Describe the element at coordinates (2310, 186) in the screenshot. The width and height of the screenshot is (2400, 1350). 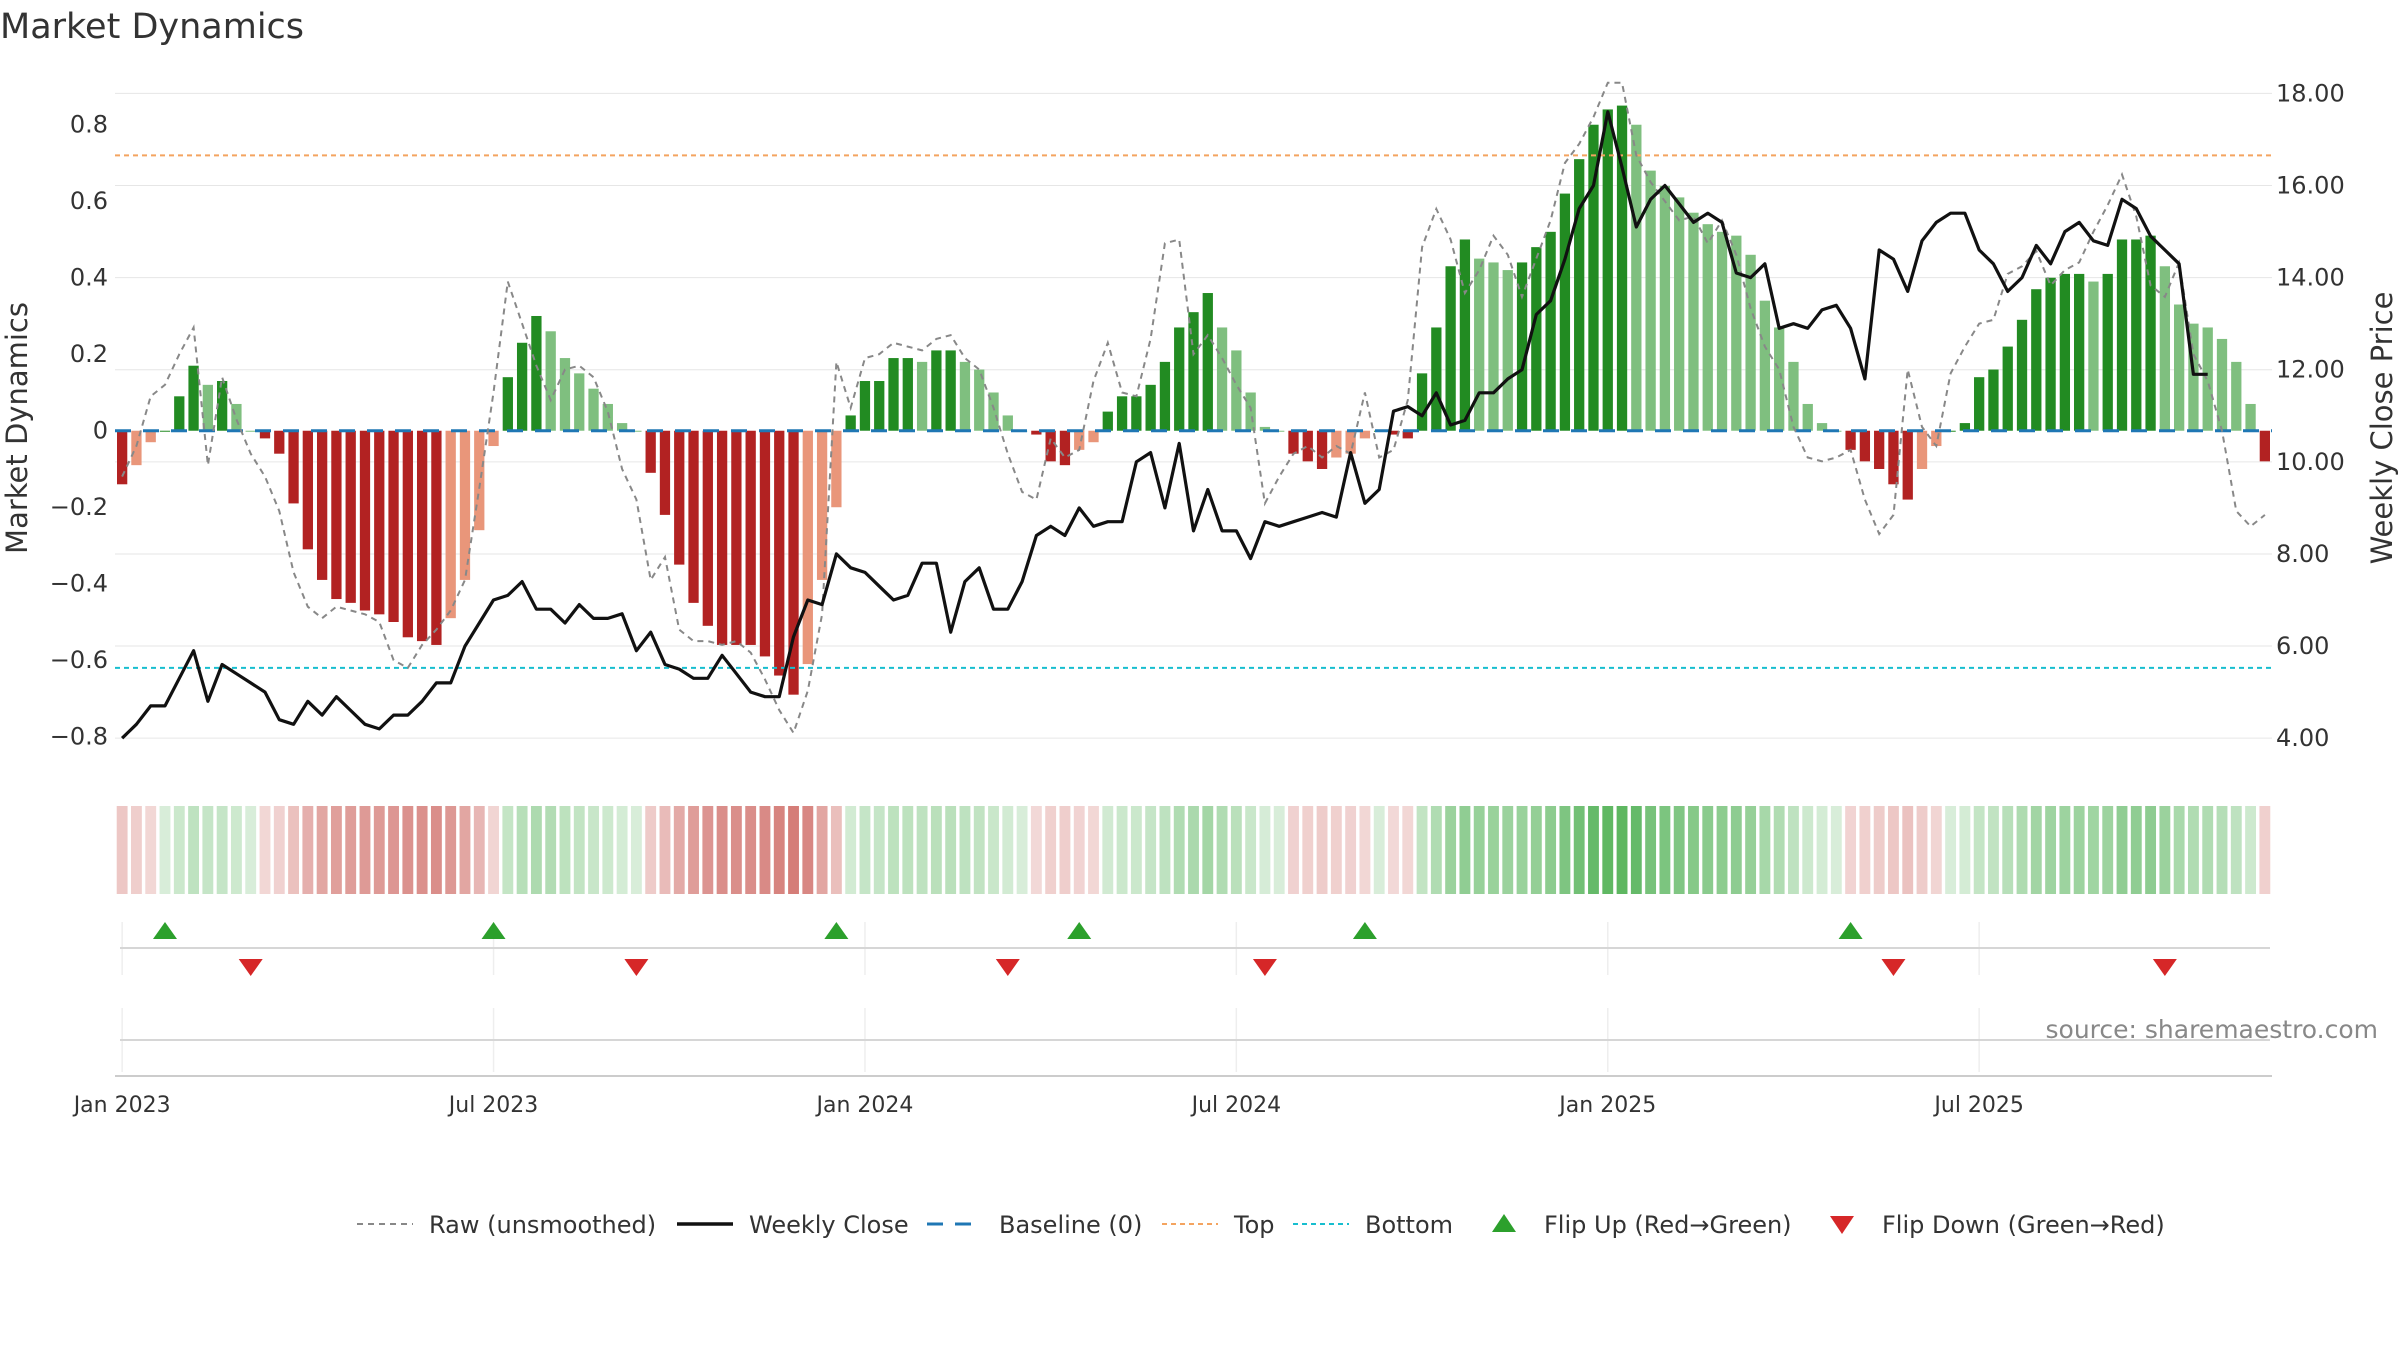
I see `y2-tick-label: 16.00` at that location.